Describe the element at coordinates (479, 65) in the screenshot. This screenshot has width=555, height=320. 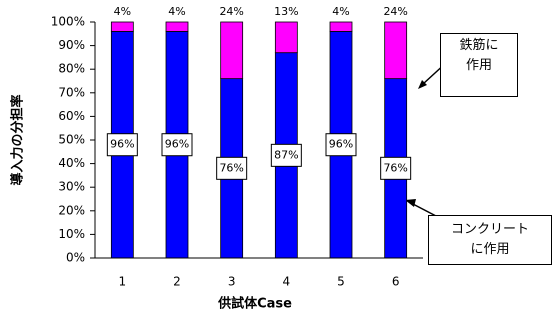
I see `callout: 鉄筋に 作用` at that location.